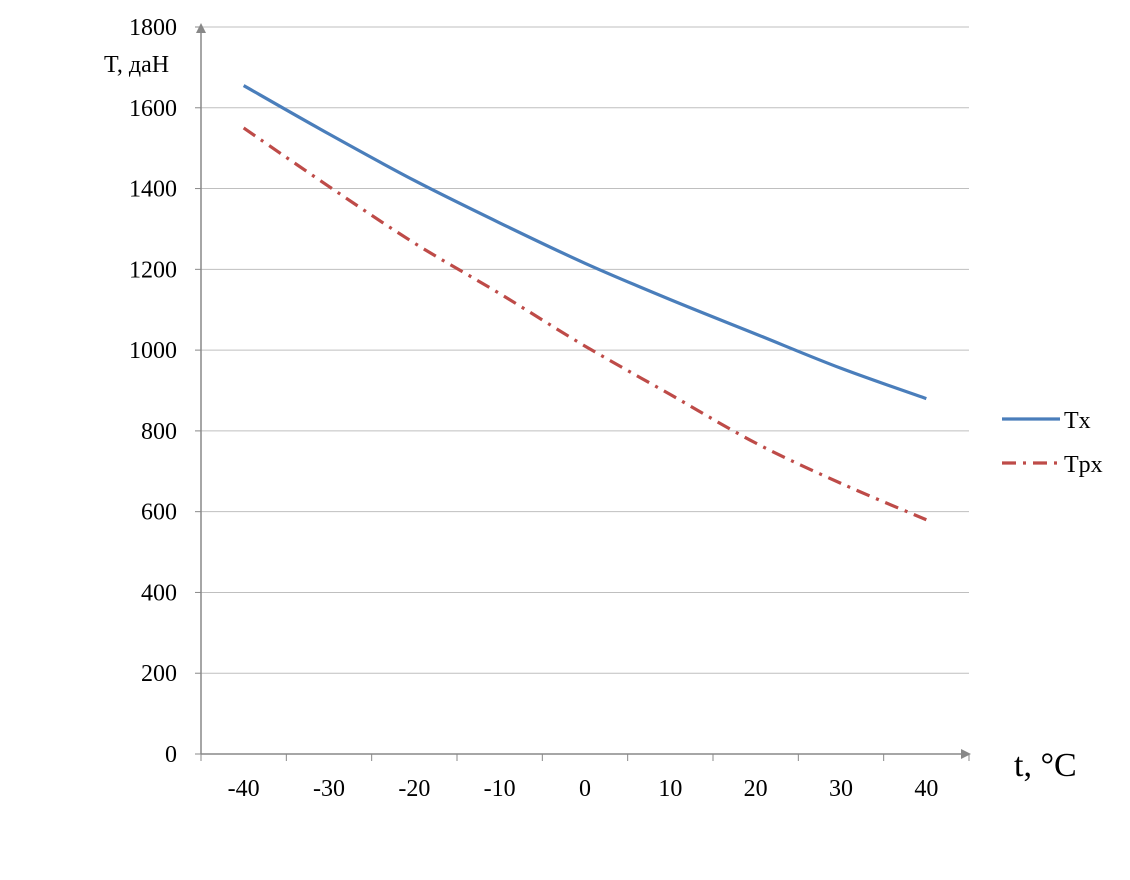  What do you see at coordinates (153, 109) in the screenshot?
I see `y-tick-label: 1600` at bounding box center [153, 109].